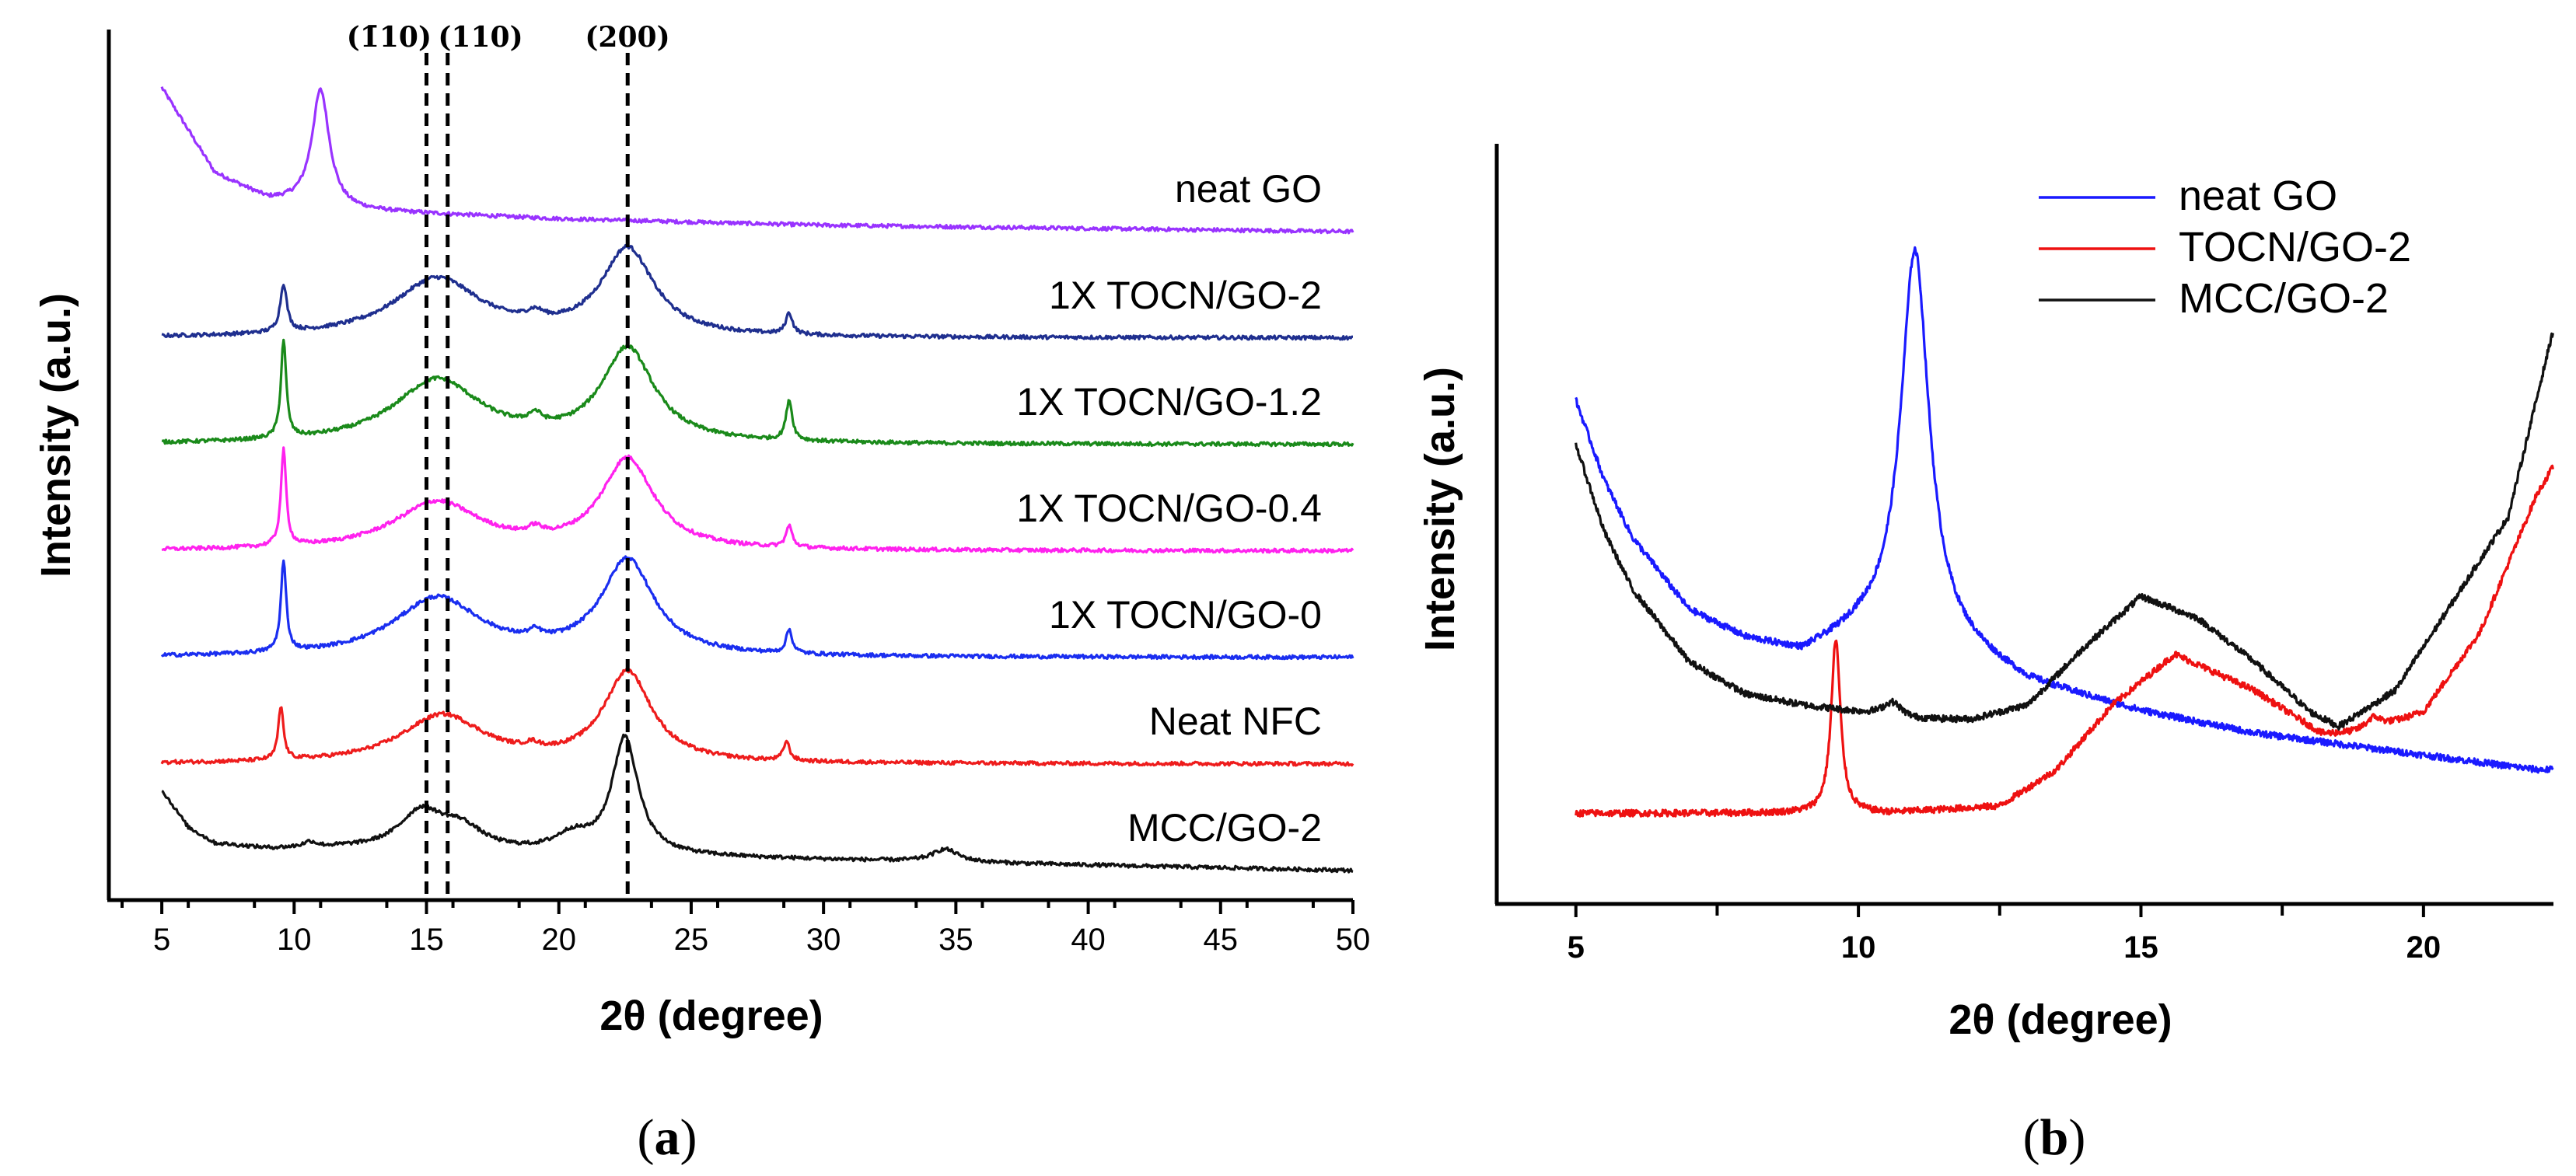 The width and height of the screenshot is (2576, 1176). What do you see at coordinates (294, 940) in the screenshot?
I see `panel-a-x-tick-label-1: 10` at bounding box center [294, 940].